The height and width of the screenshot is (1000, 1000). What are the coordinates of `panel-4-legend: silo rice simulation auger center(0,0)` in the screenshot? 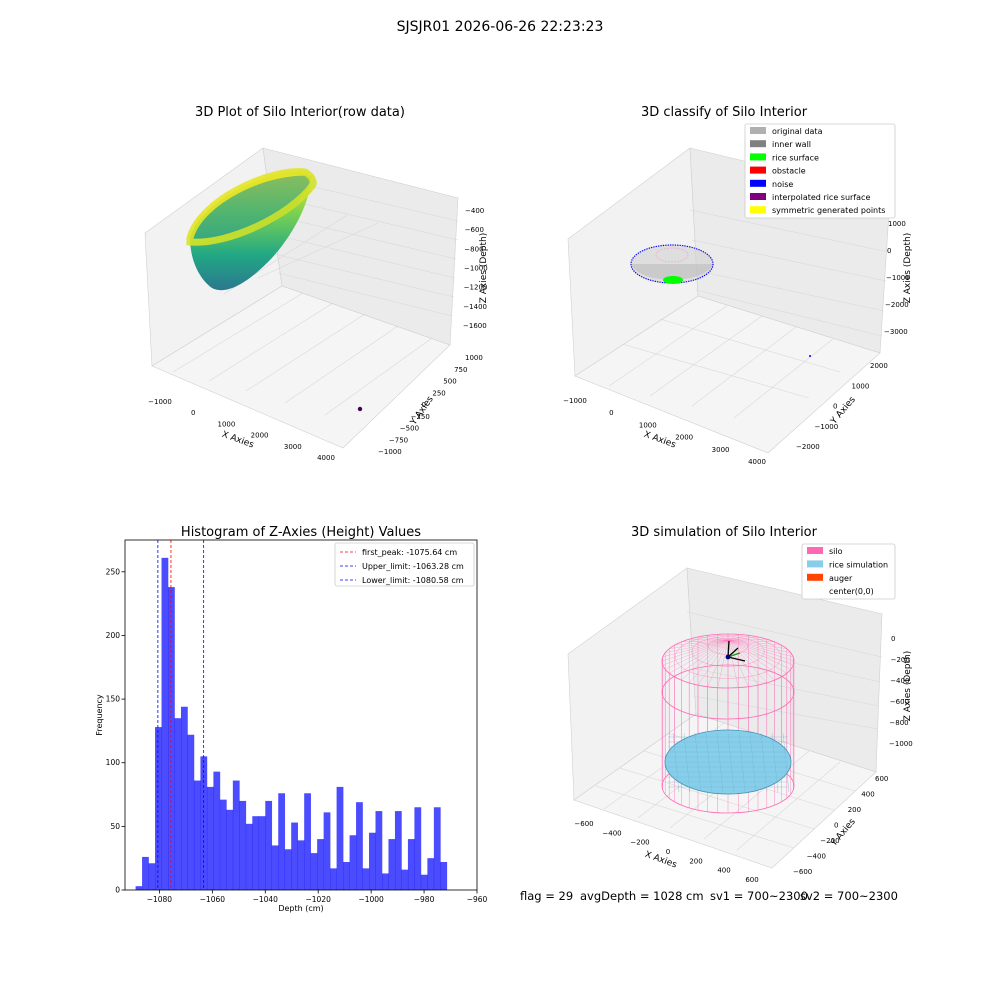 It's located at (848, 571).